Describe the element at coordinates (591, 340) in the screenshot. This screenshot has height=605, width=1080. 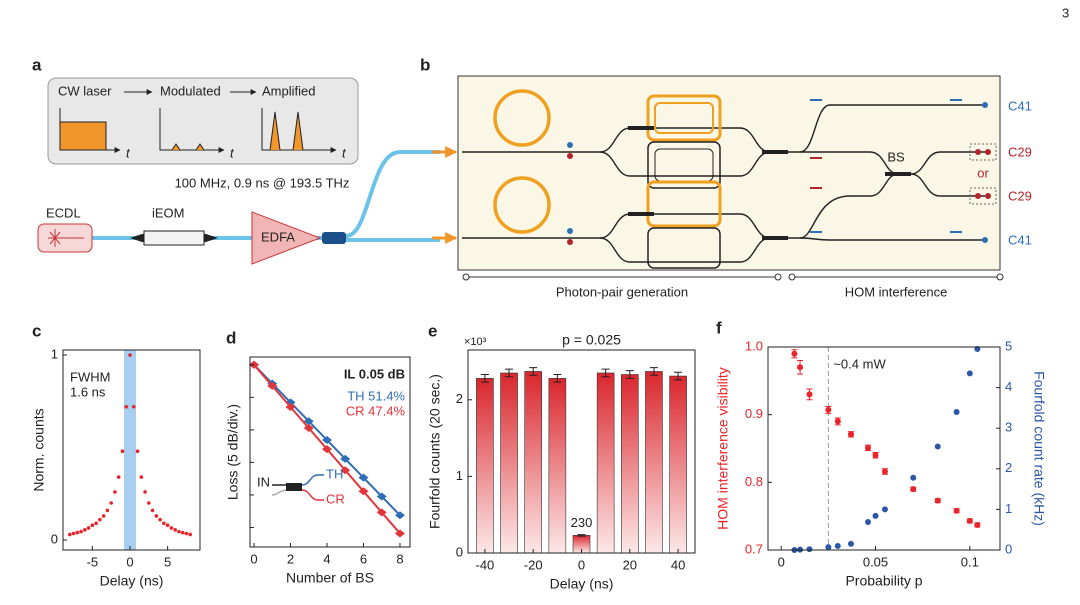
I see `chart-title: p = 0.025` at that location.